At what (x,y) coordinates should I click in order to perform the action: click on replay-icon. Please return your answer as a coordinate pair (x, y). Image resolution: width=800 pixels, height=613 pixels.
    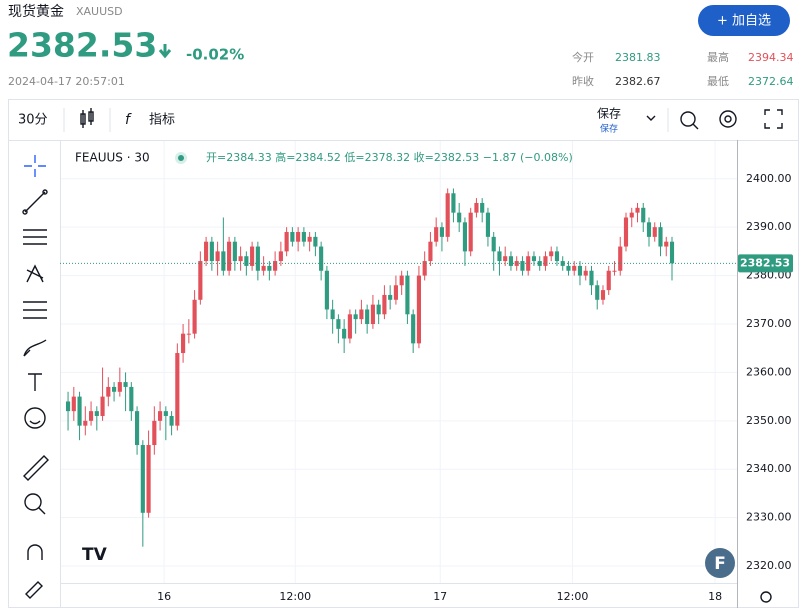
    Looking at the image, I should click on (689, 120).